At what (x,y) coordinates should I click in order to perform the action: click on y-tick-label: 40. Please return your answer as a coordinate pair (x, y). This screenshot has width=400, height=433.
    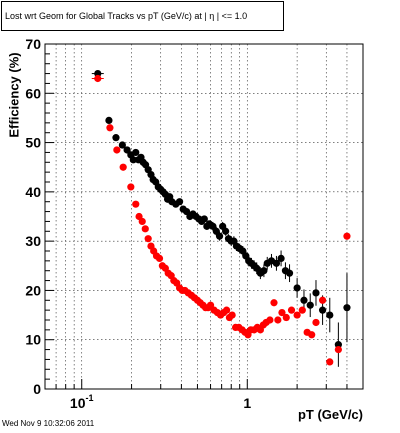
    Looking at the image, I should click on (33, 192).